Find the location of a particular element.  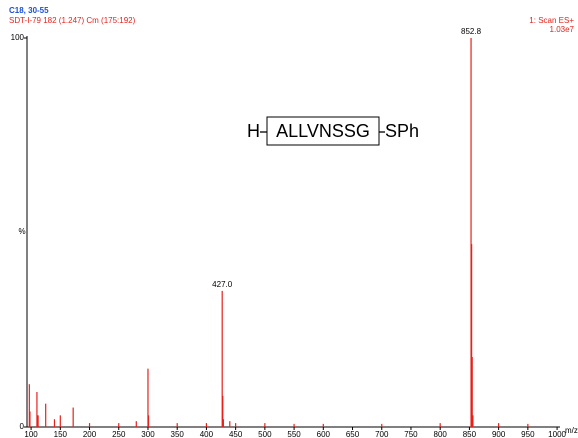

x-tick-label: 600 is located at coordinates (324, 434).